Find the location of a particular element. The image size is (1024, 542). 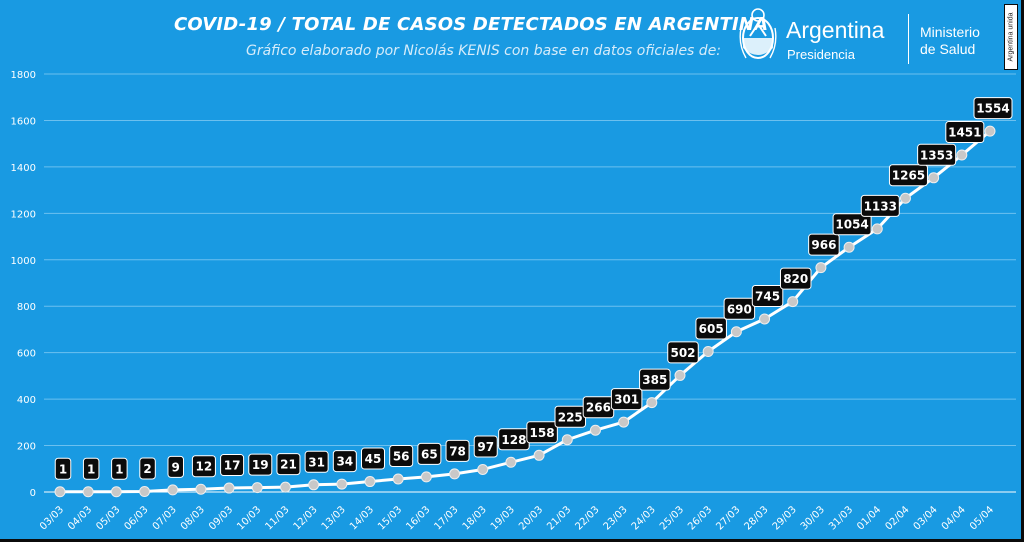

x-tick-label: 25/03 is located at coordinates (672, 518).